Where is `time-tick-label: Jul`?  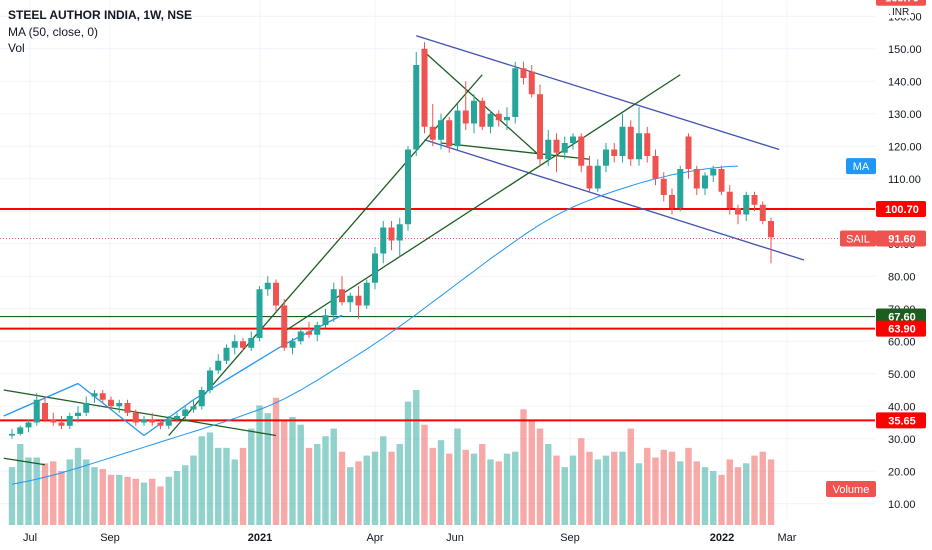
time-tick-label: Jul is located at coordinates (30, 538).